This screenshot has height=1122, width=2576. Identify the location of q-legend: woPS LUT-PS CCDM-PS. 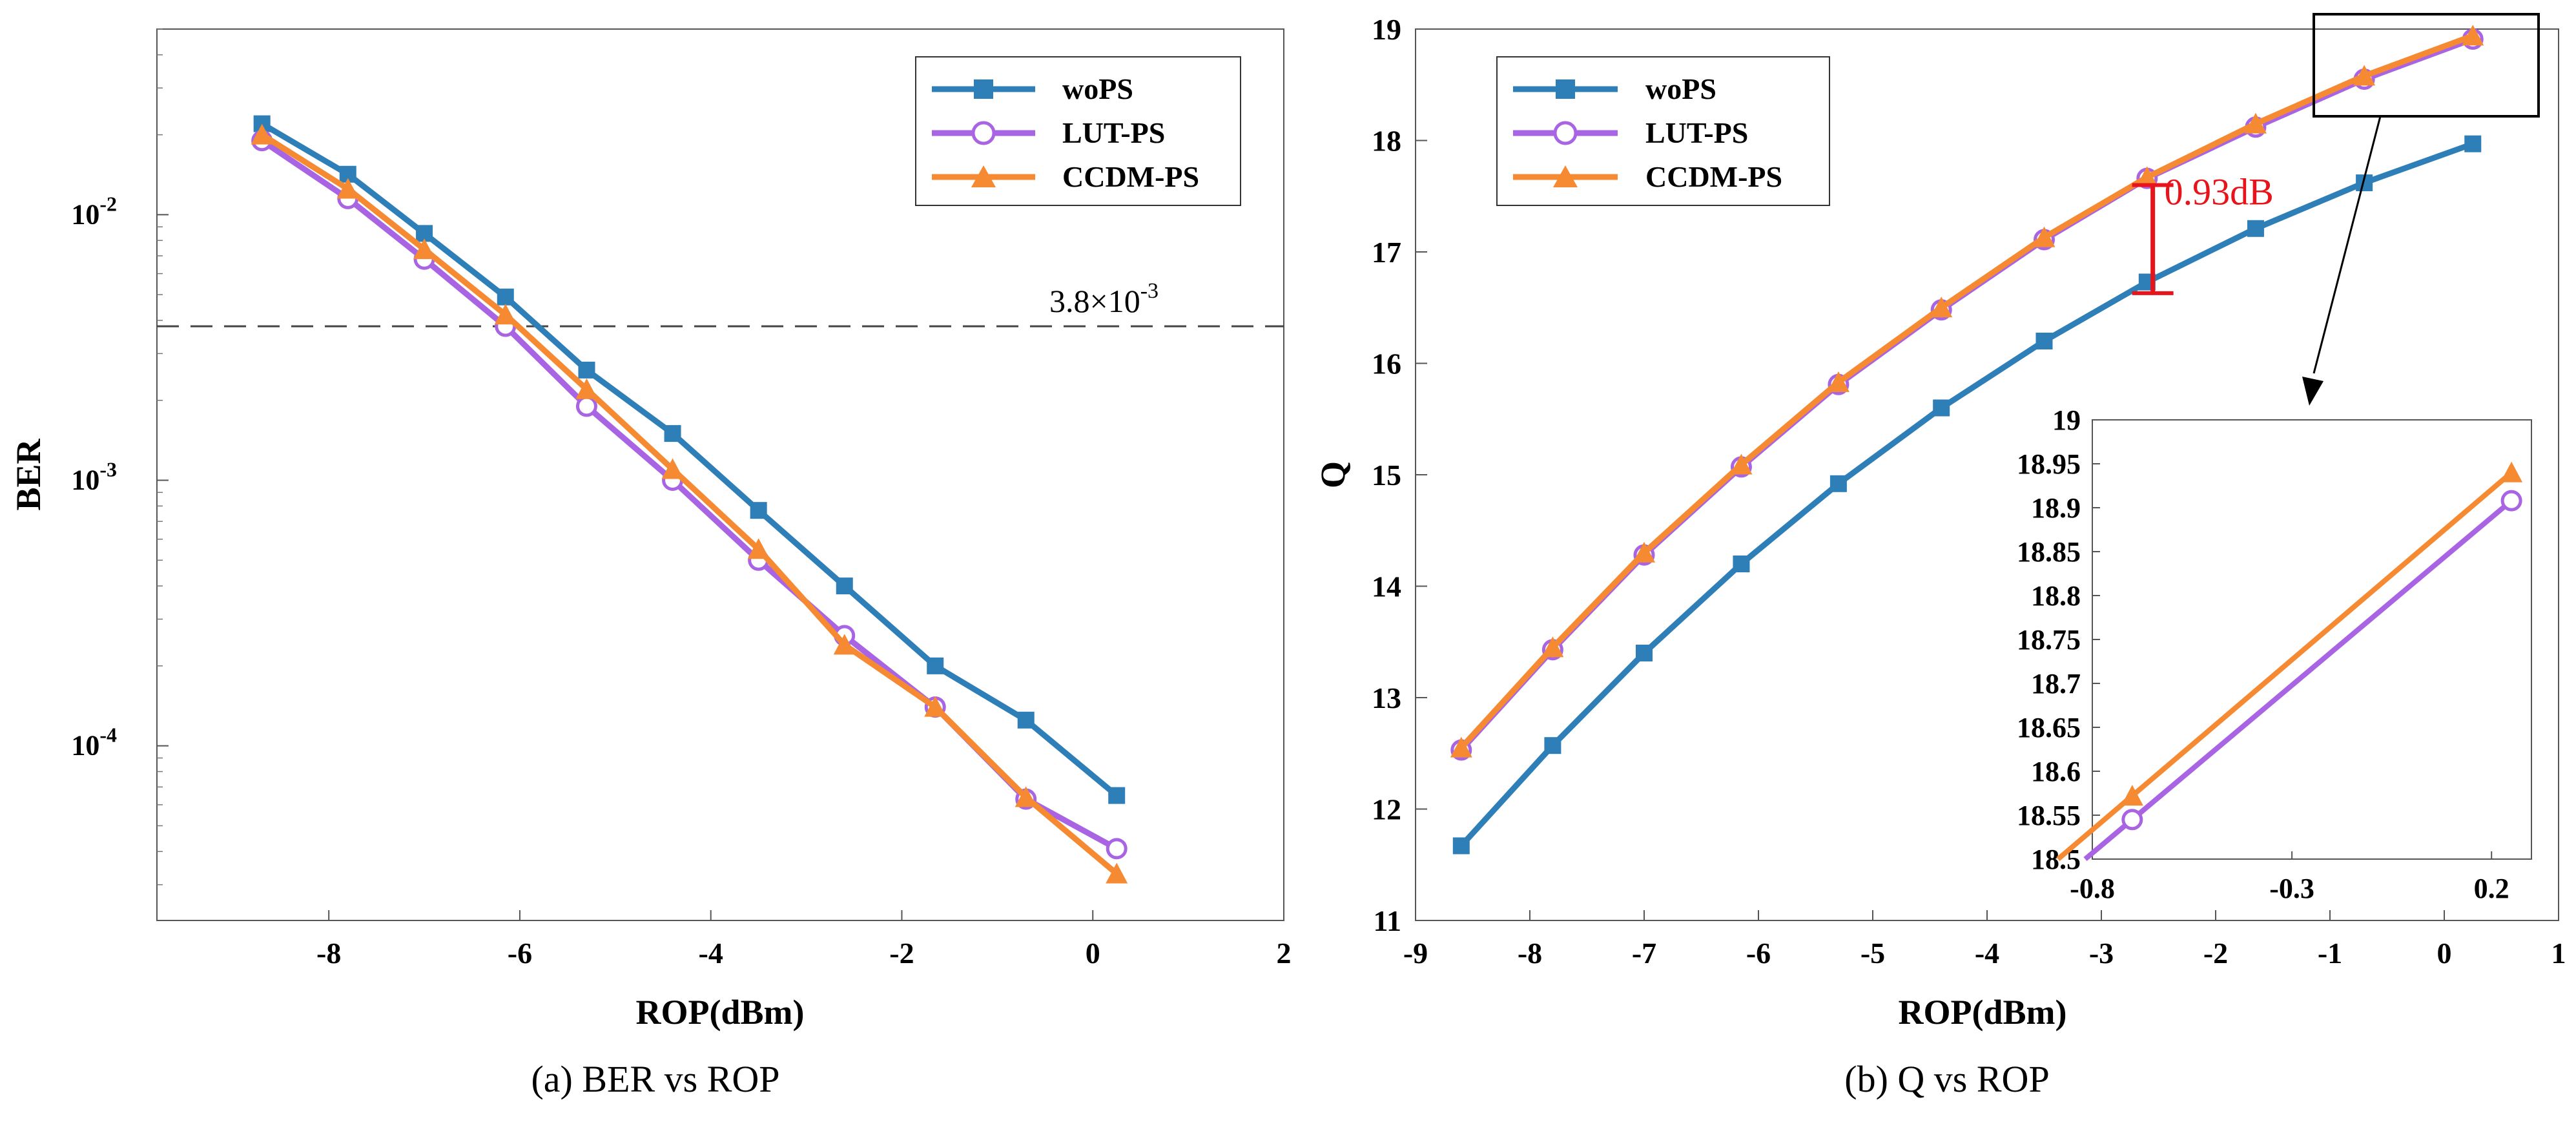
(1663, 131).